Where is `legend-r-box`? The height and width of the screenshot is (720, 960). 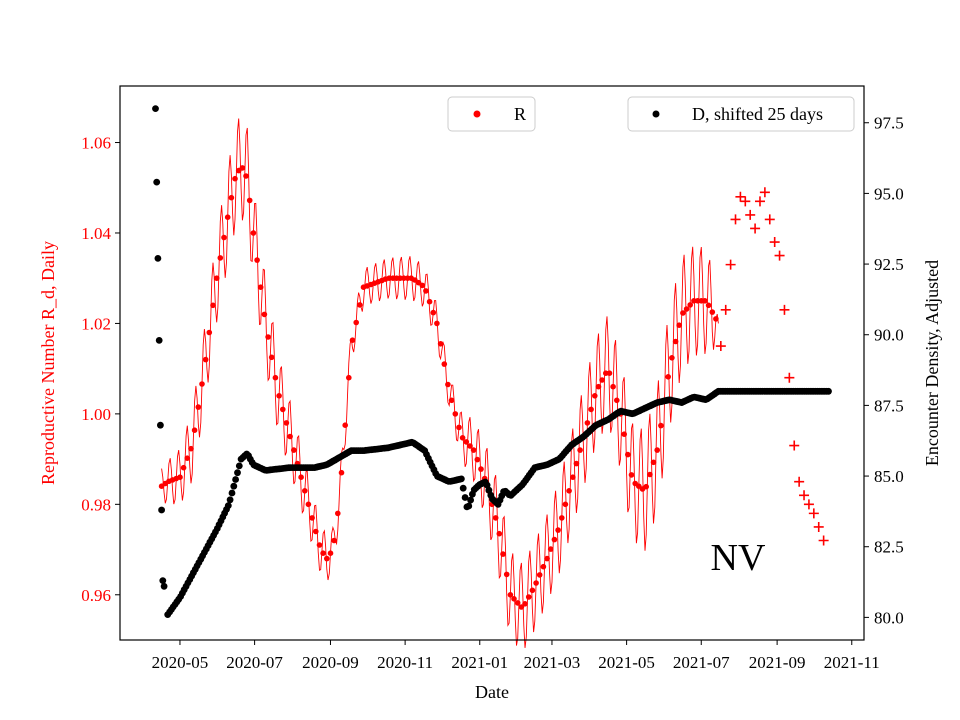
legend-r-box is located at coordinates (491, 114).